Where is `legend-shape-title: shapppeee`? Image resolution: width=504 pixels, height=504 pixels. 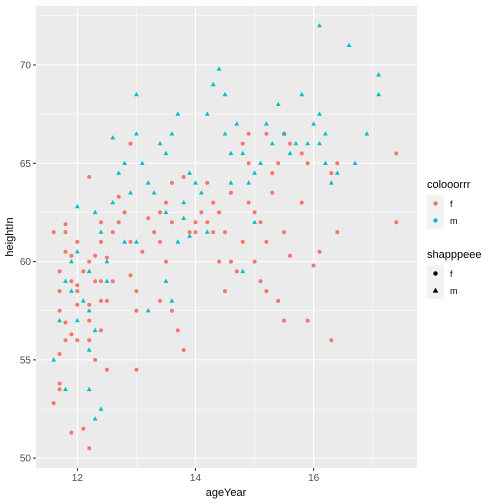 legend-shape-title: shapppeee is located at coordinates (454, 255).